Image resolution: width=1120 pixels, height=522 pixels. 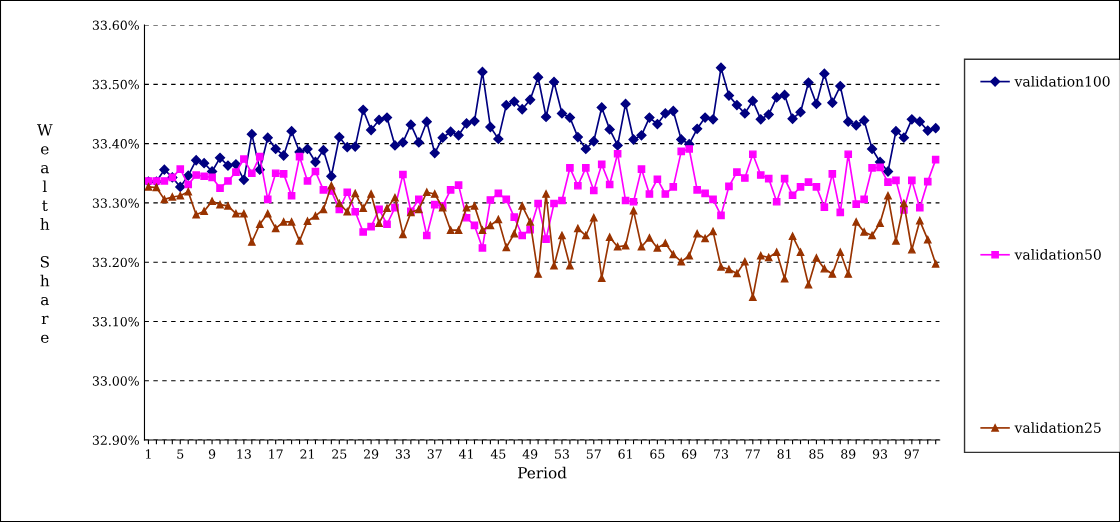 What do you see at coordinates (530, 454) in the screenshot?
I see `x-tick-label: 49` at bounding box center [530, 454].